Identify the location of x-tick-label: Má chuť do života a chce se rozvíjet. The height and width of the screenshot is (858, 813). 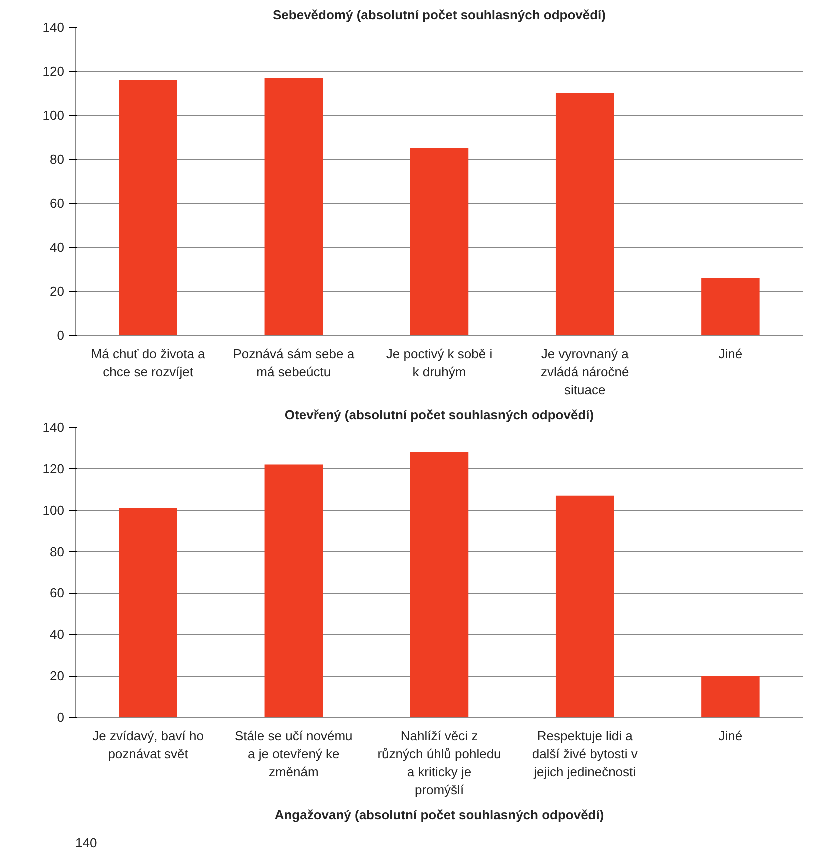
(148, 363).